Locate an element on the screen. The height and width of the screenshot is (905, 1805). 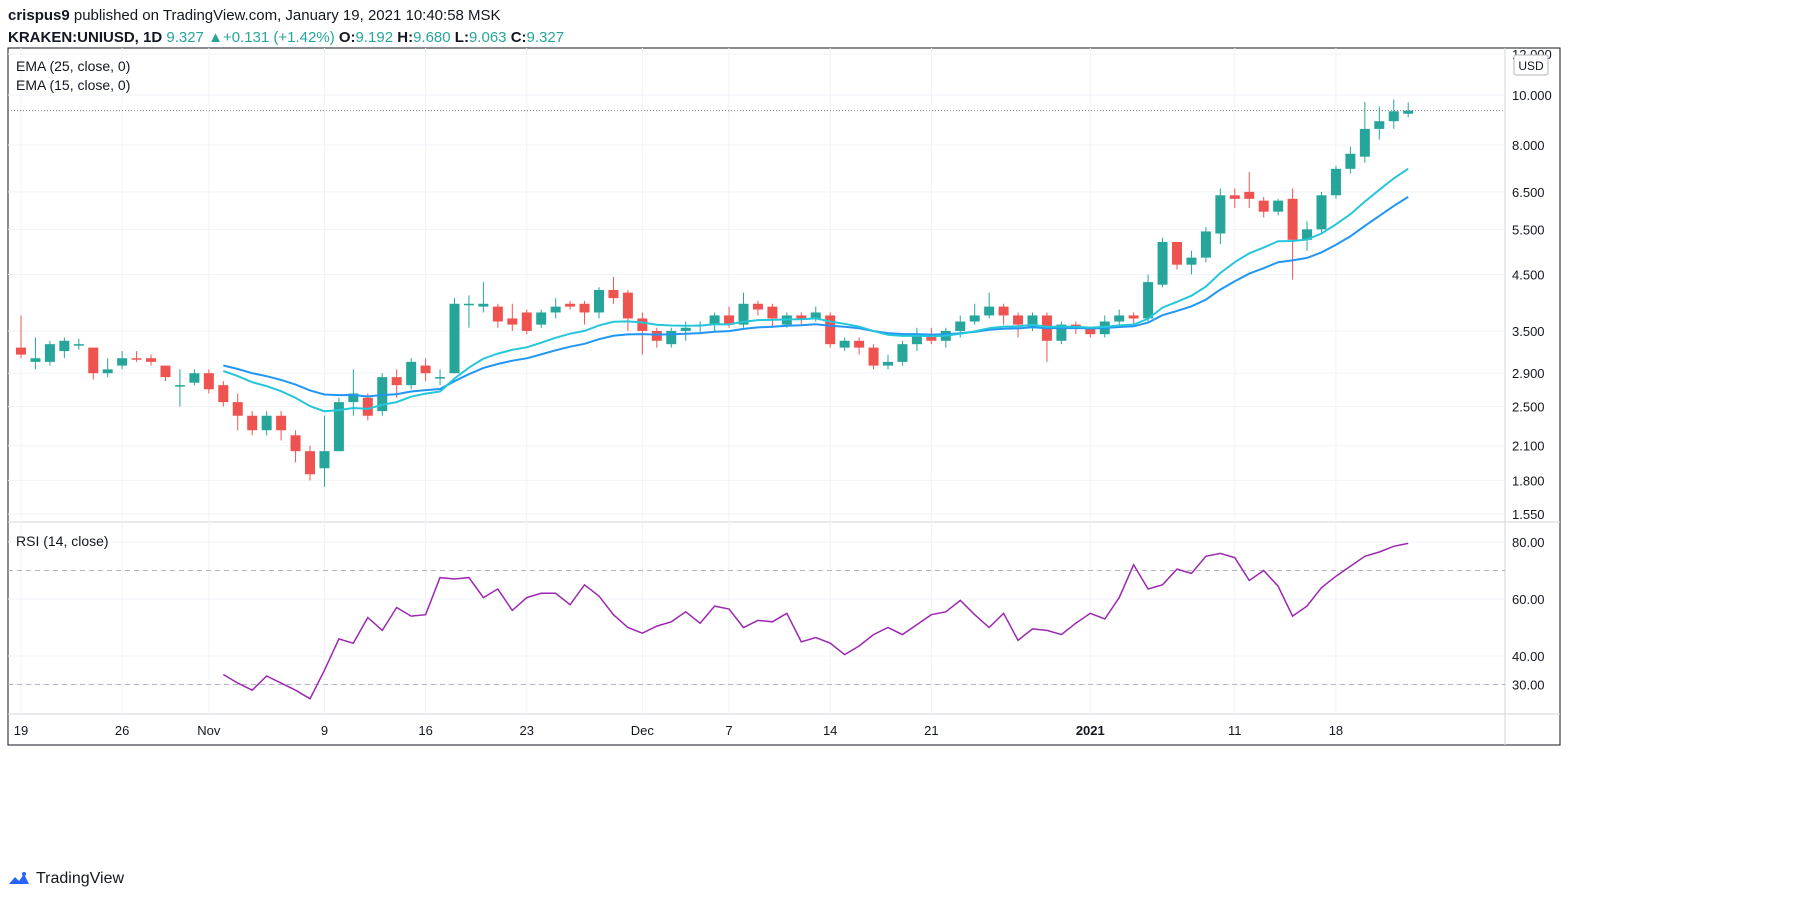
rsi-tick-label: 30.00 is located at coordinates (1528, 685).